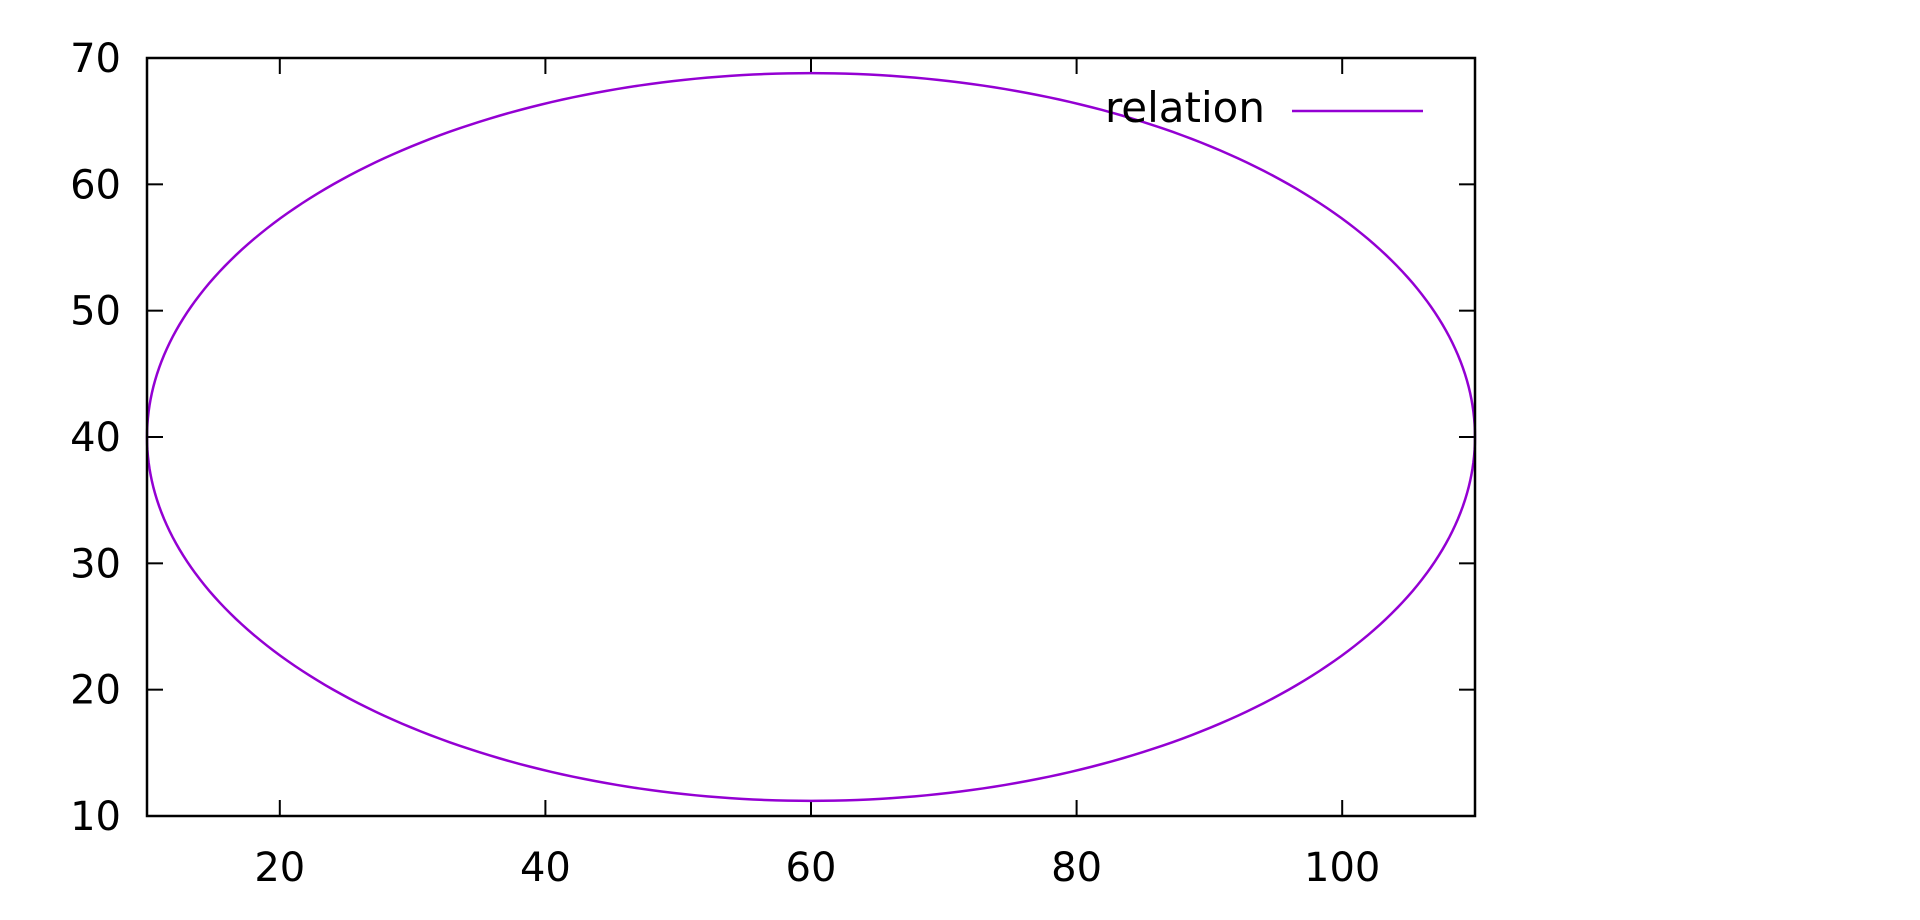 This screenshot has height=920, width=1920. I want to click on legend: relation, so click(1264, 107).